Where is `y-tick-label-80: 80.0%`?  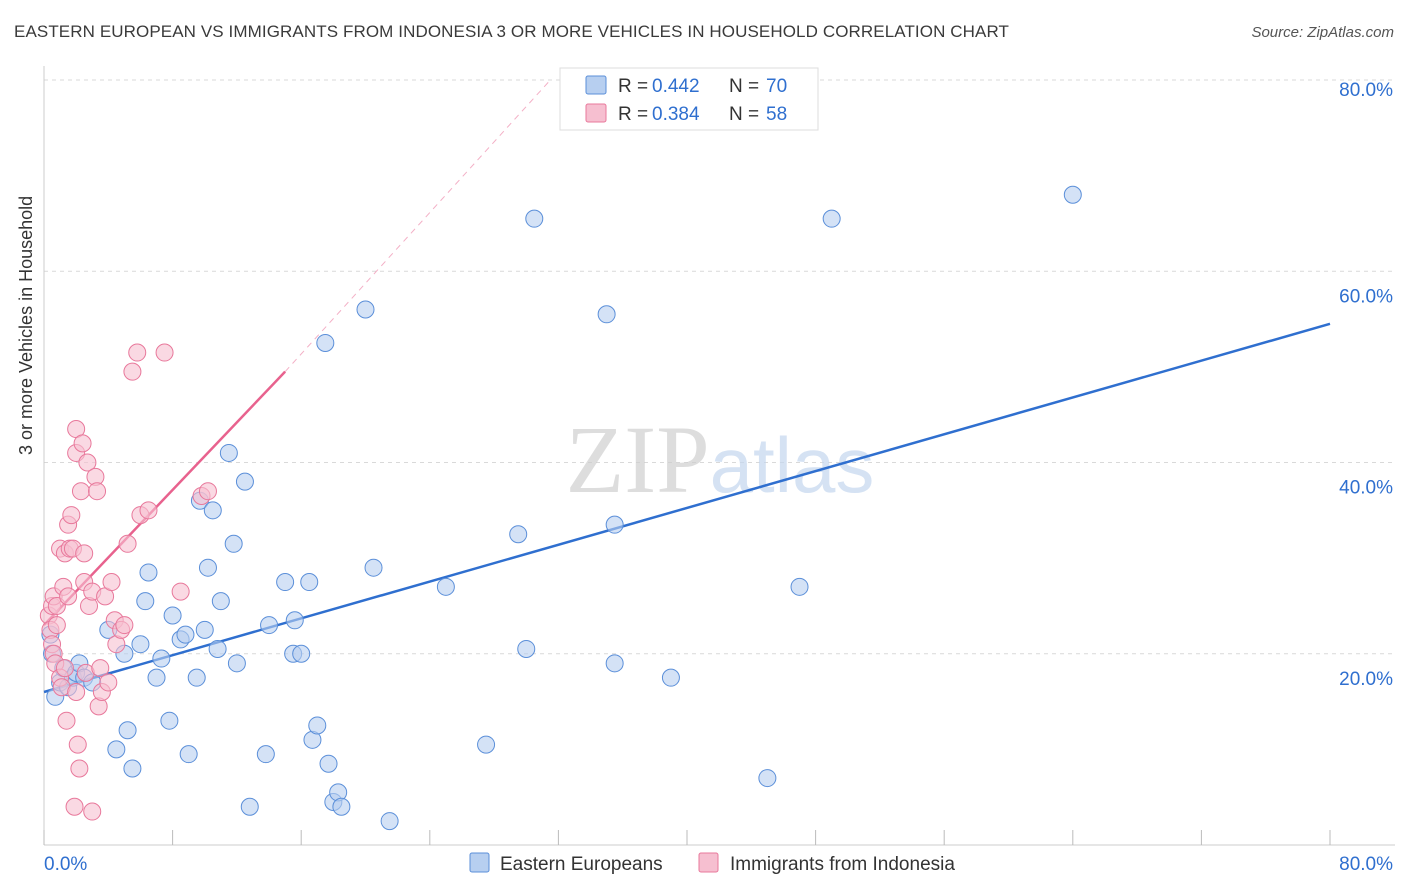
y-tick-label-80: 80.0% is located at coordinates (1366, 90).